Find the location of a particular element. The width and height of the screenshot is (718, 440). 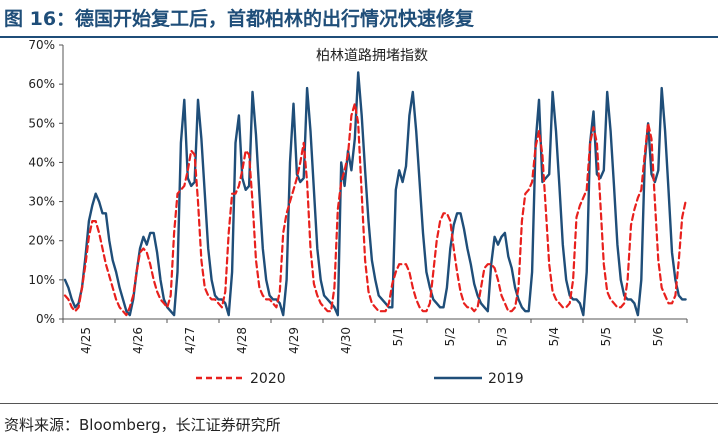

x-tick-label: 5/2 is located at coordinates (450, 336).